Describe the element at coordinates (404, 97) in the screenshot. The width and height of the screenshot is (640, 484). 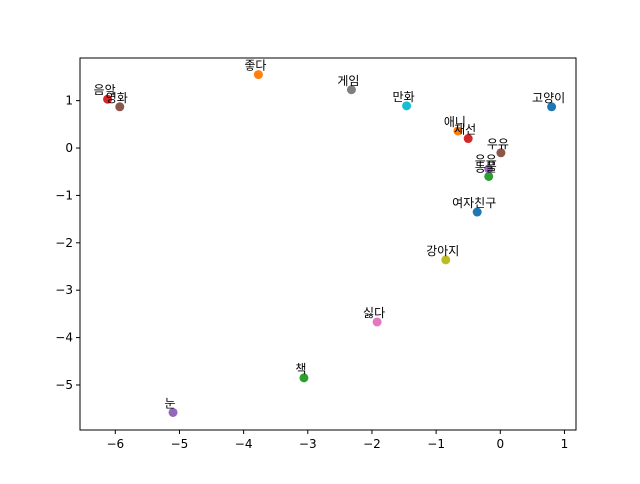
I see `data-label: 만화` at that location.